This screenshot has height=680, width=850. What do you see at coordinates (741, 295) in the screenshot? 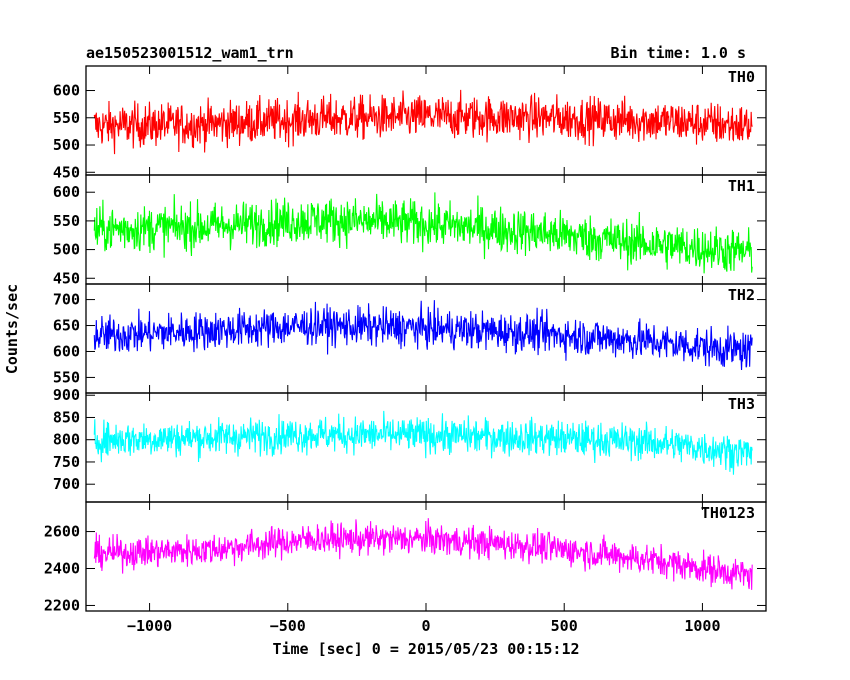
I see `panel-label-th2: TH2` at bounding box center [741, 295].